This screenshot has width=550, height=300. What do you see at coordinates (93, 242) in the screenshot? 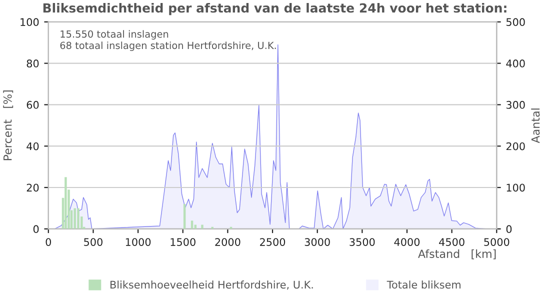
I see `x-tick-label: 500` at bounding box center [93, 242].